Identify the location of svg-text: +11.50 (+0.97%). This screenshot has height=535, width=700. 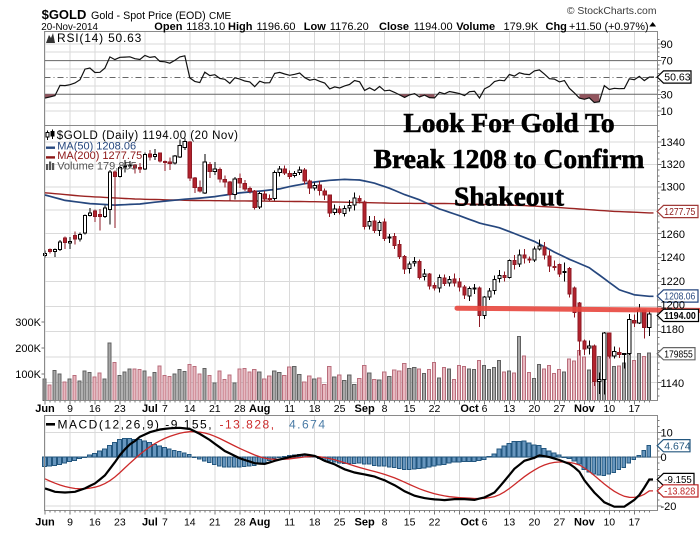
(609, 27).